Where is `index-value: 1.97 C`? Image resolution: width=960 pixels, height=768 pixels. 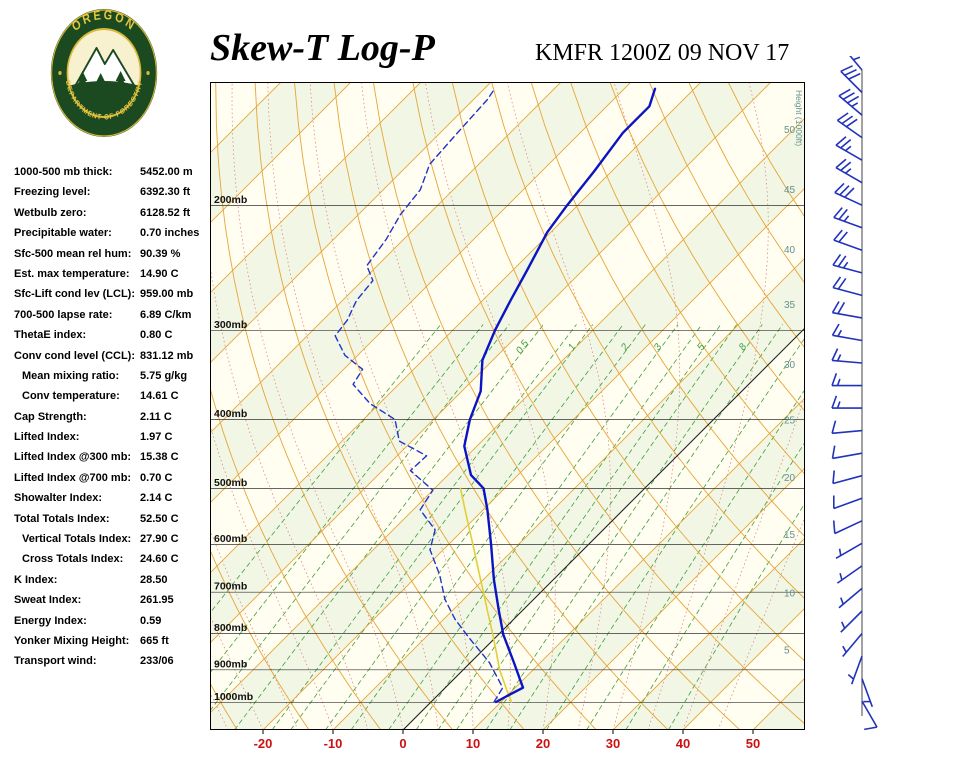
index-value: 1.97 C is located at coordinates (156, 437).